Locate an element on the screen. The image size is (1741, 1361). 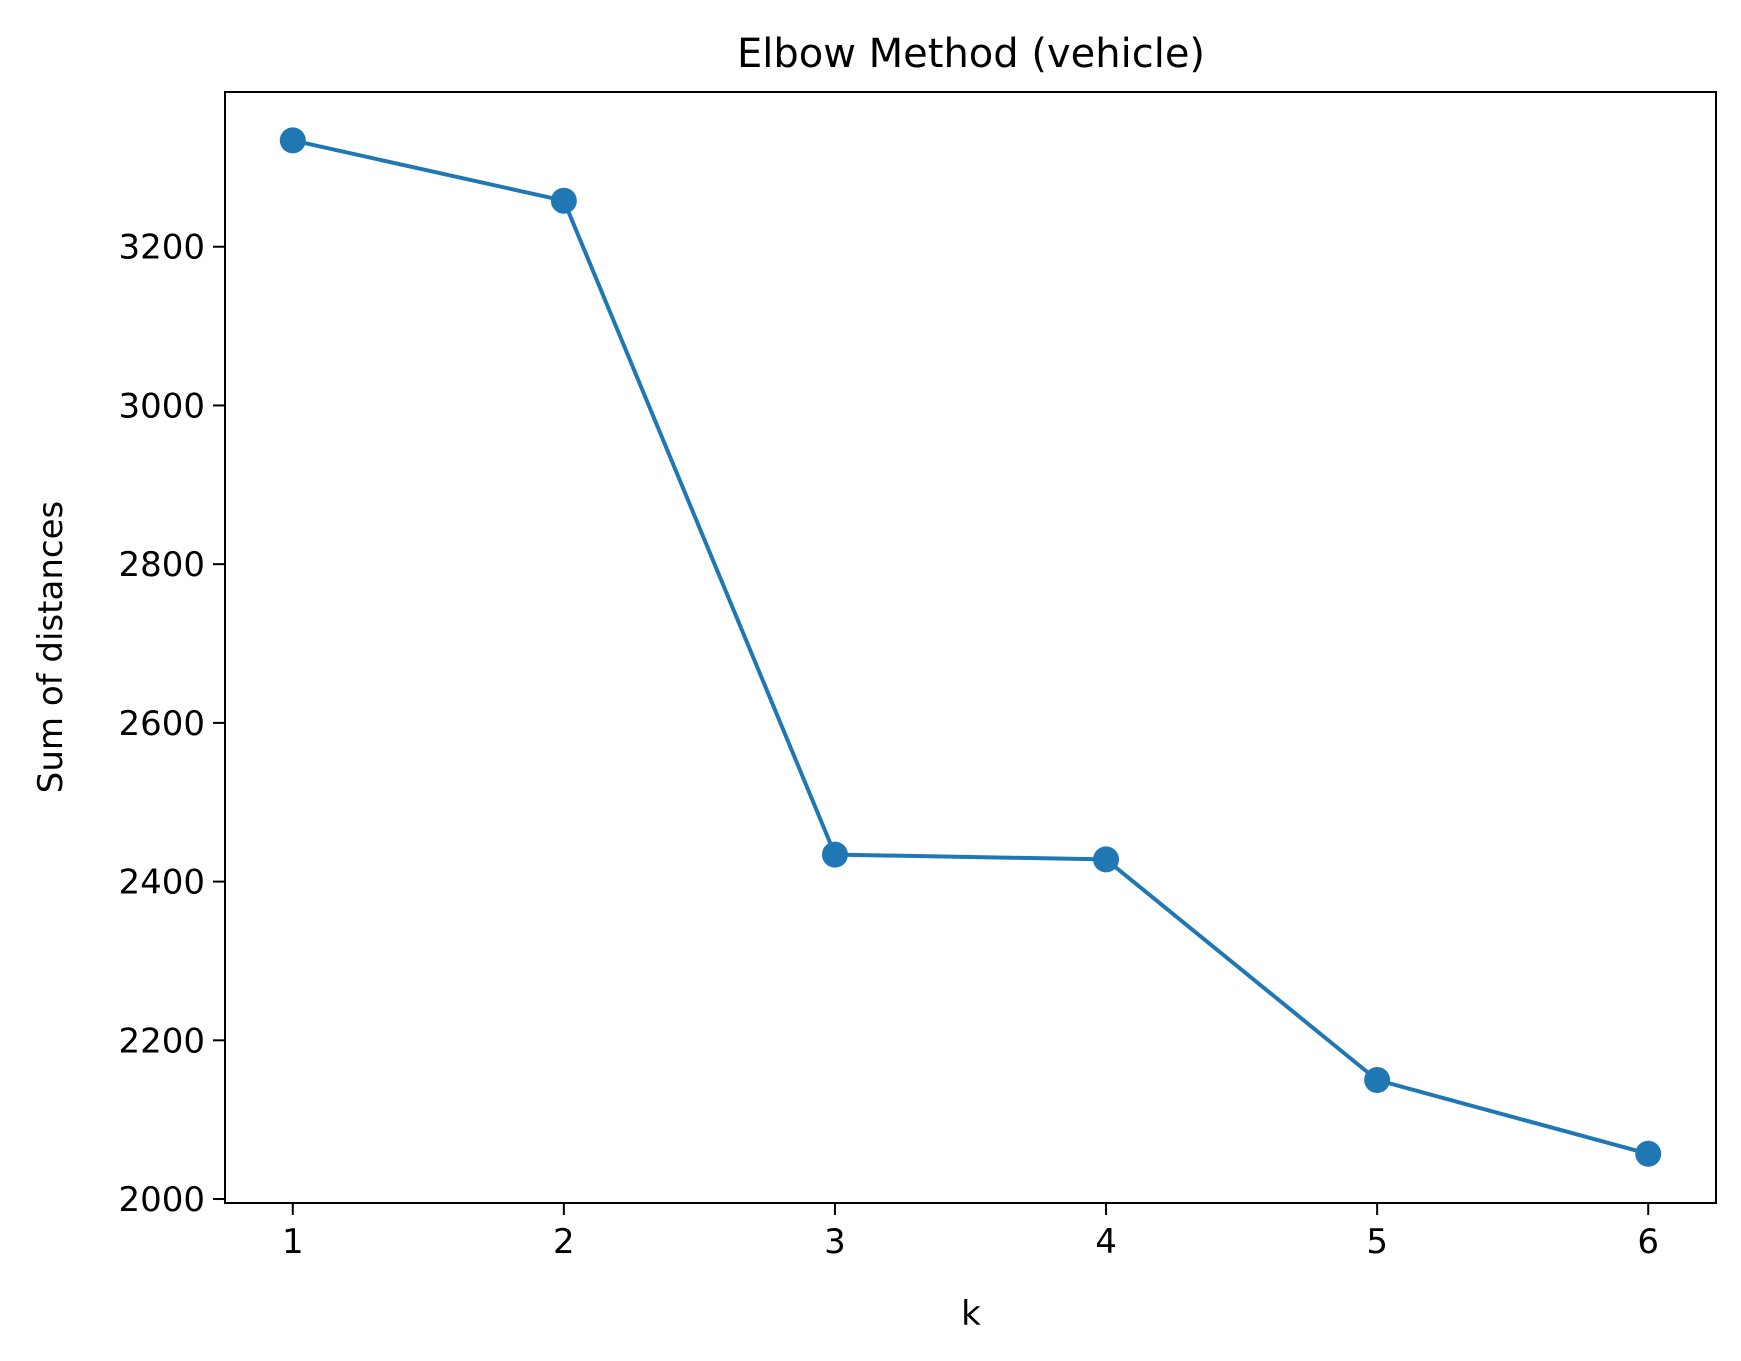
x-tick-label: 6 is located at coordinates (1648, 1242).